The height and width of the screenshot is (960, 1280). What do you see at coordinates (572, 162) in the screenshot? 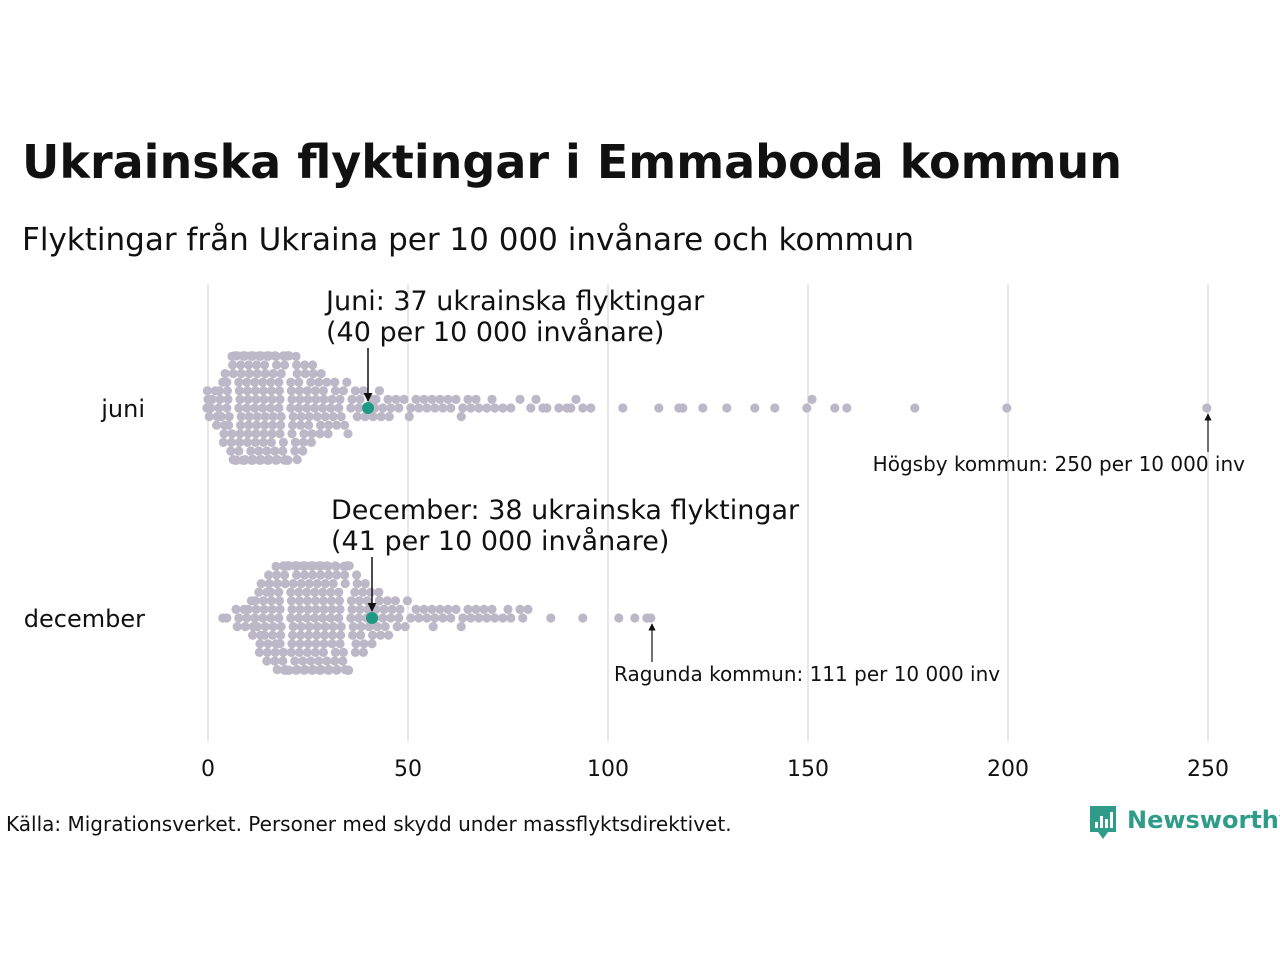
I see `chart-title: Ukrainska flyktingar i Emmaboda kommun` at bounding box center [572, 162].